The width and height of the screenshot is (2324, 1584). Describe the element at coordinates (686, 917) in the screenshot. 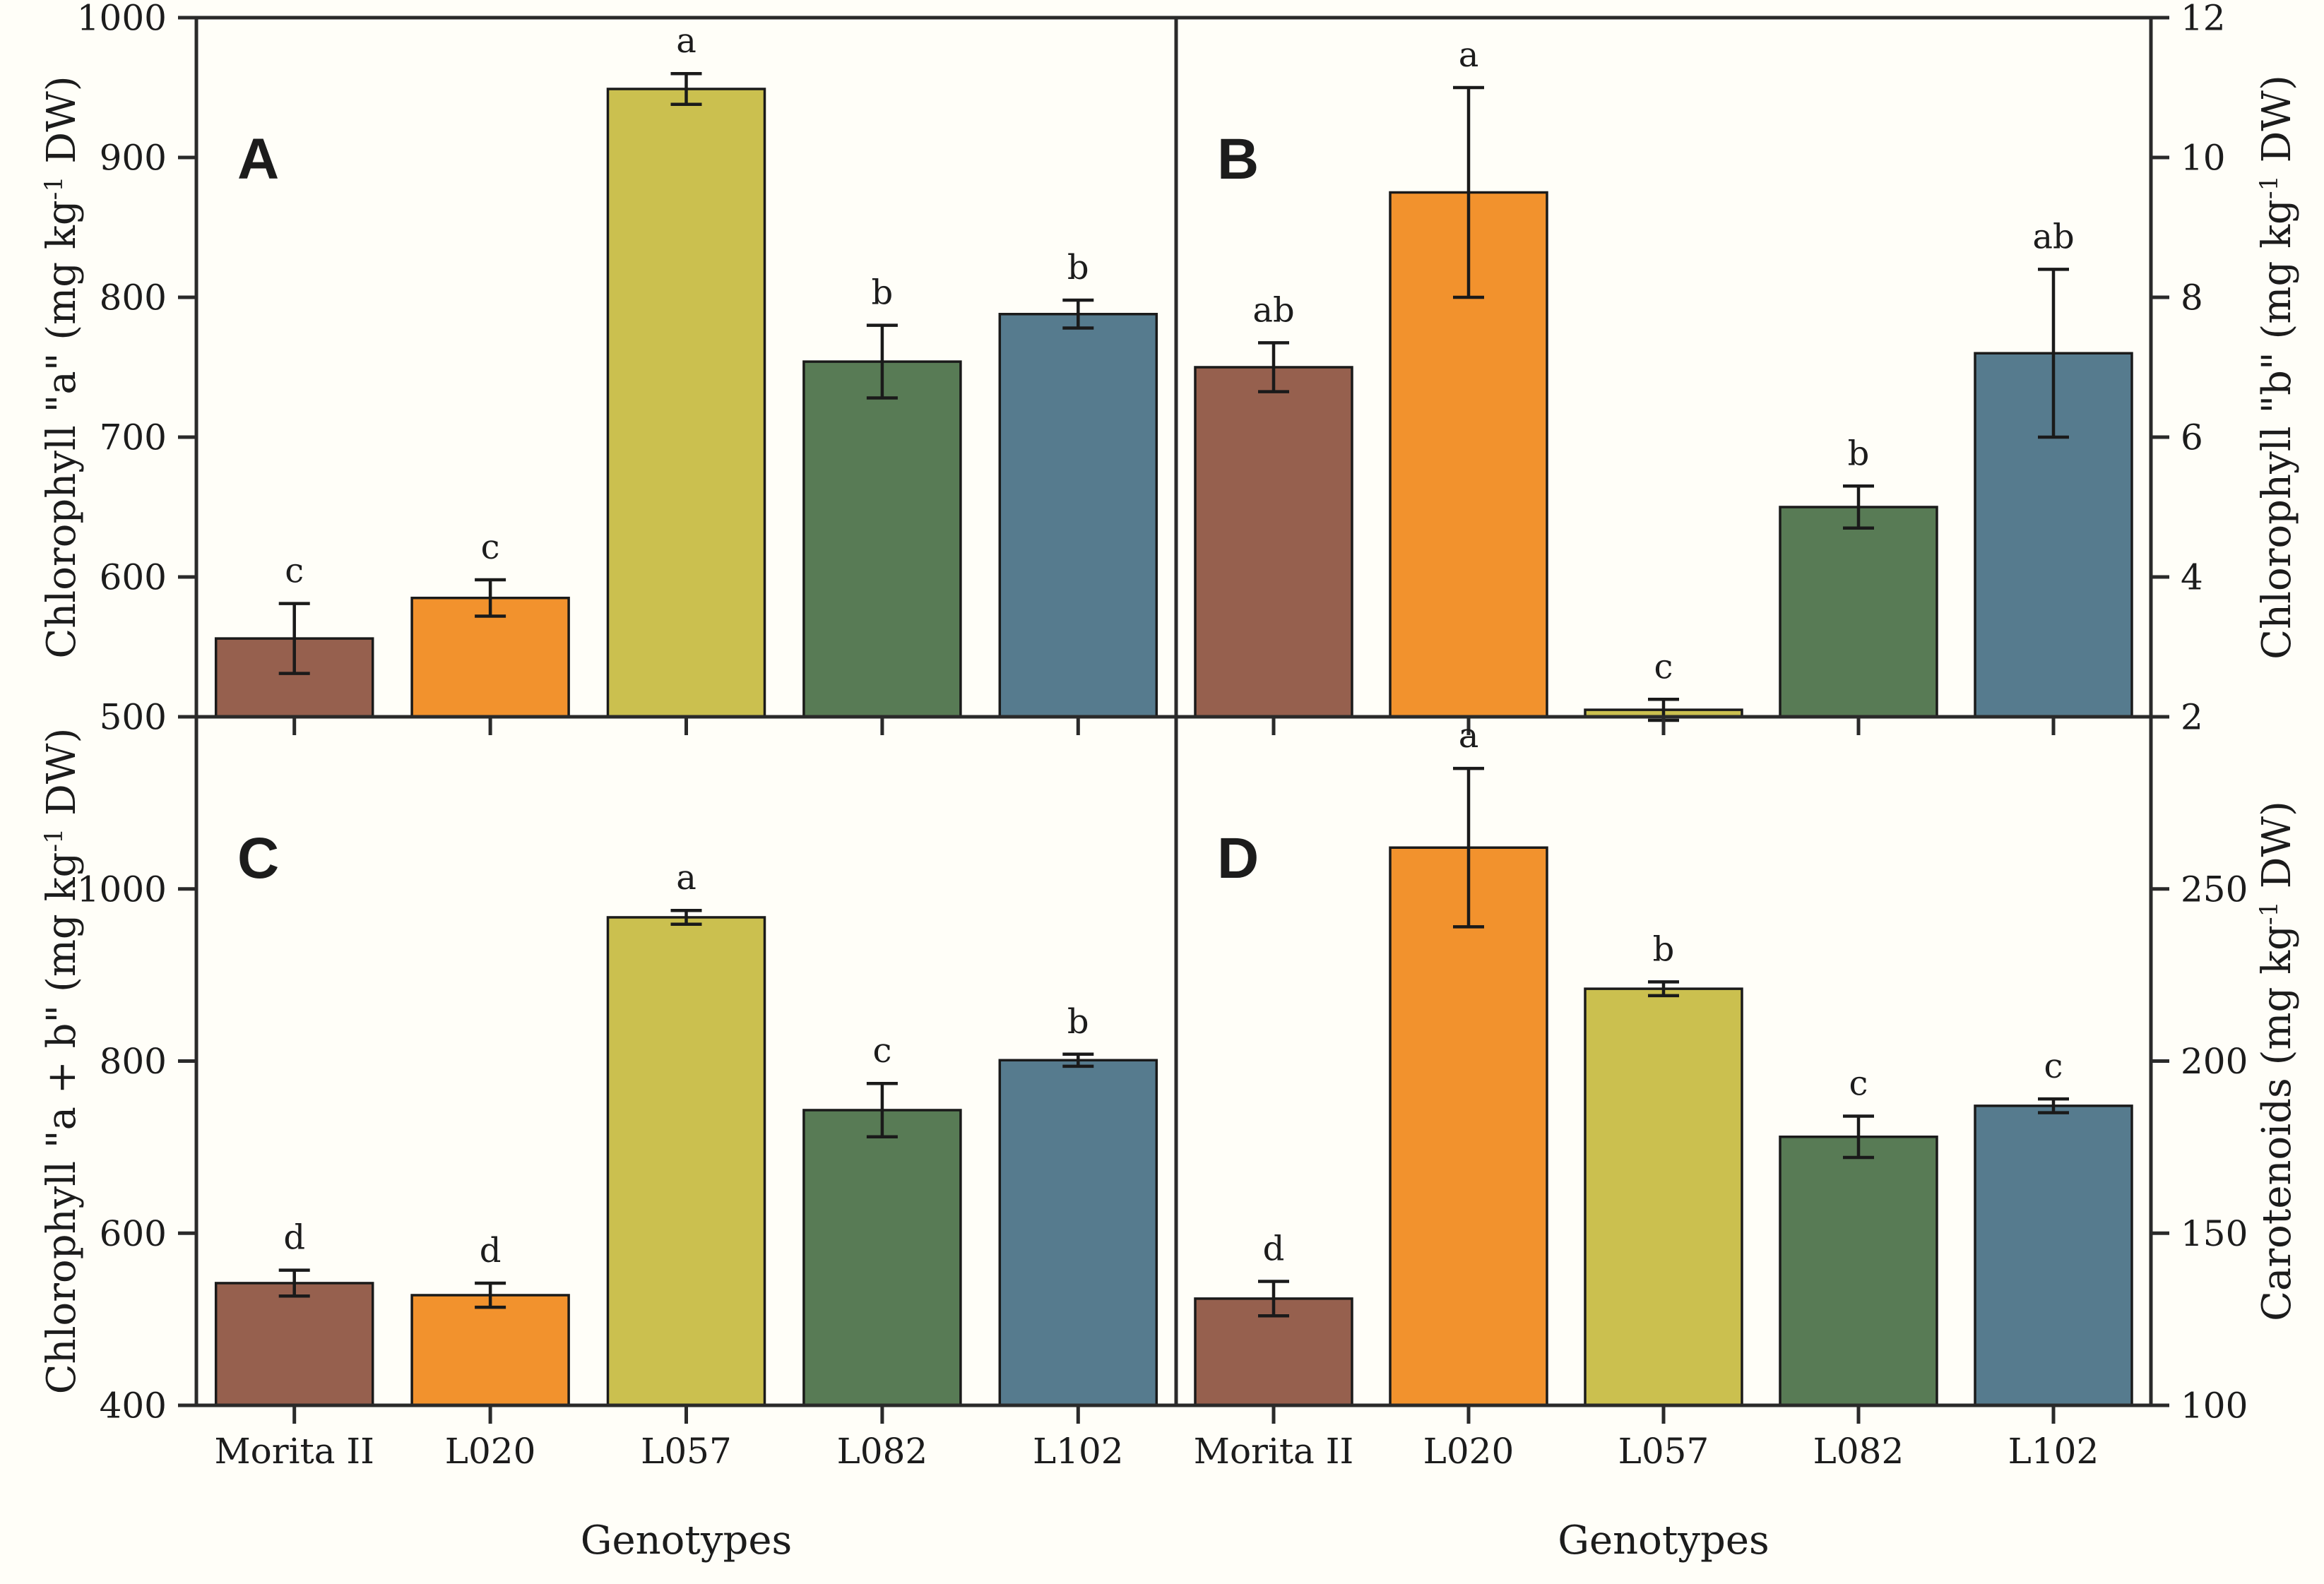

I see `error-bar-l057-panel-c` at that location.